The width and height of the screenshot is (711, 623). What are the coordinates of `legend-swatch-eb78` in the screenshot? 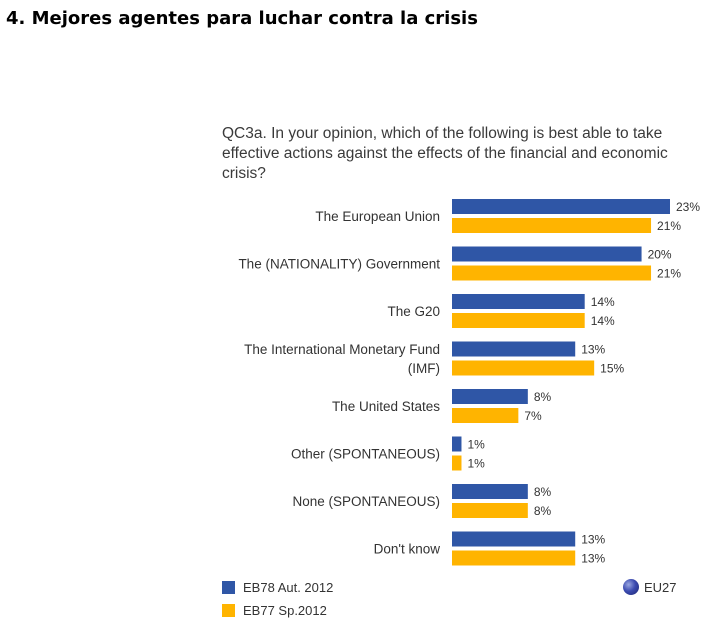 It's located at (228, 587).